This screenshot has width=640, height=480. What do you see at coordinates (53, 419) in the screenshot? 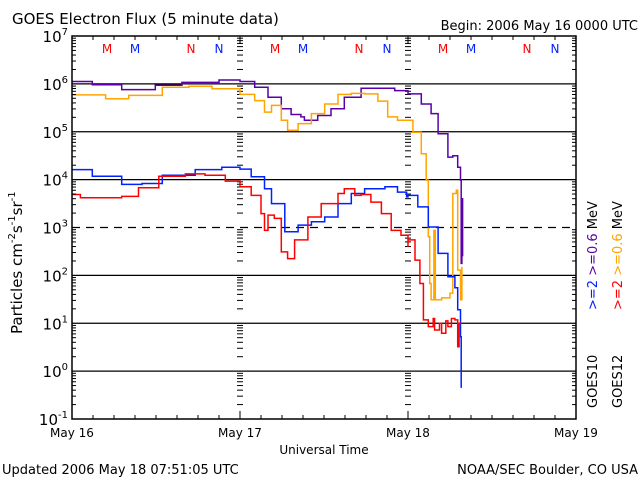
I see `y-tick-label: 10⁻¹` at bounding box center [53, 419].